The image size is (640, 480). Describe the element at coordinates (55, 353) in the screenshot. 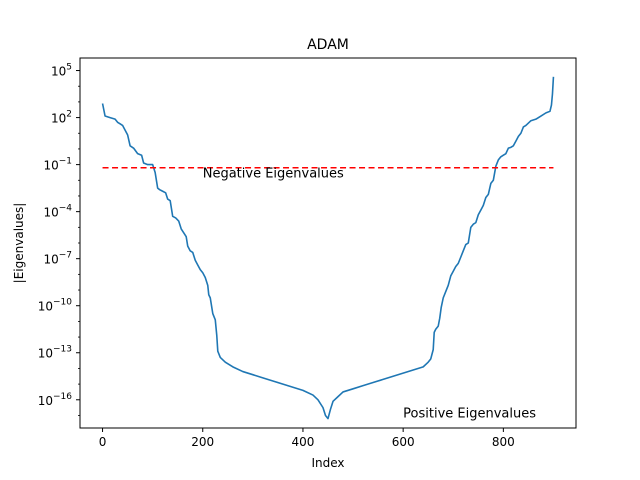

I see `y-tick-label-6: 10⁻¹³` at that location.